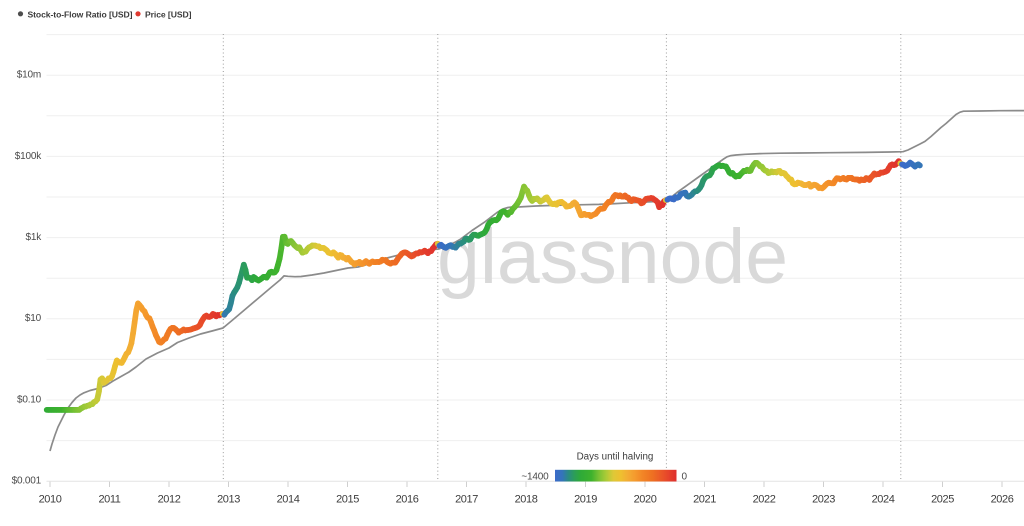  I want to click on svg-text: 2013, so click(228, 499).